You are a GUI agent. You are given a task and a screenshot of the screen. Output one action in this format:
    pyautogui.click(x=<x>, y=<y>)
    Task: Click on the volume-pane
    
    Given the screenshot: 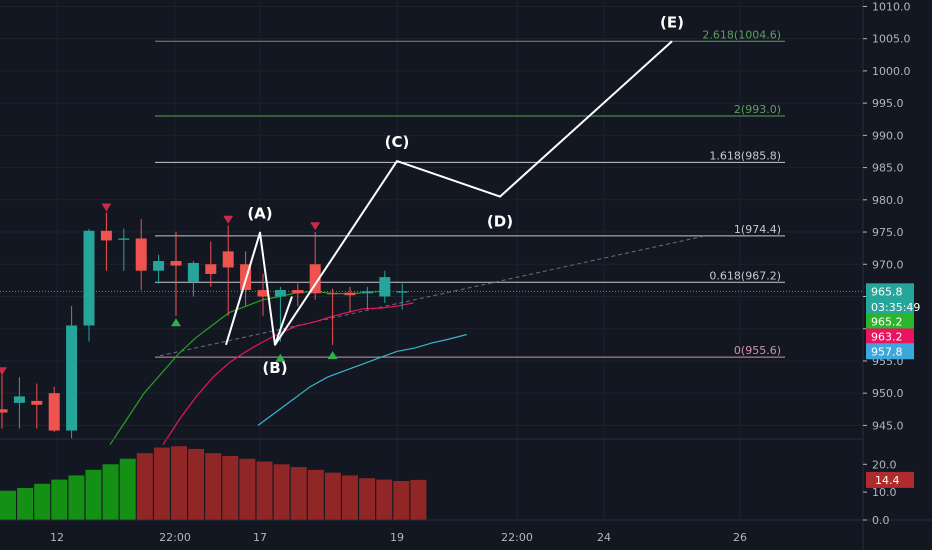 What is the action you would take?
    pyautogui.click(x=431, y=479)
    